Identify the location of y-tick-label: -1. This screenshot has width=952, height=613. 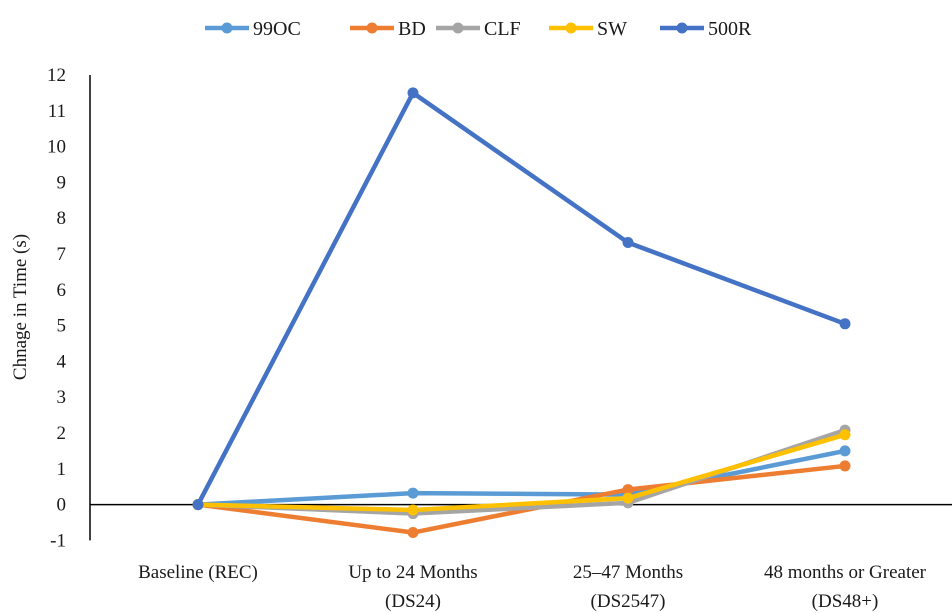
(58, 540).